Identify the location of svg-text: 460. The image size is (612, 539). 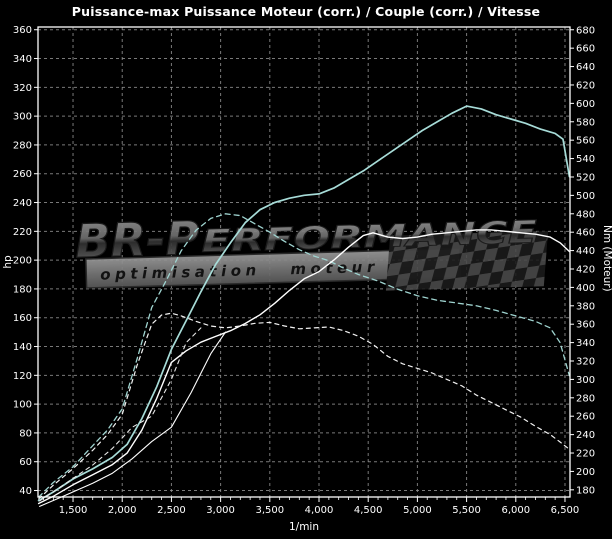
(585, 233).